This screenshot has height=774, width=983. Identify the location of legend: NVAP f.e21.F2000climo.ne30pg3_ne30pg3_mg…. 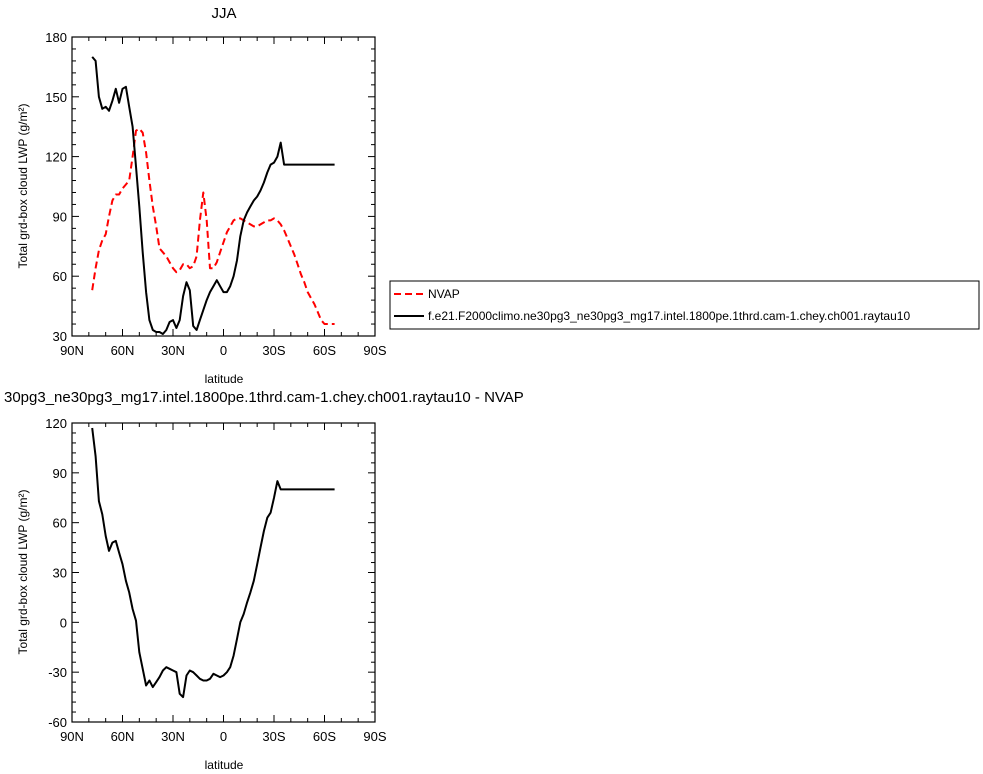
(684, 305).